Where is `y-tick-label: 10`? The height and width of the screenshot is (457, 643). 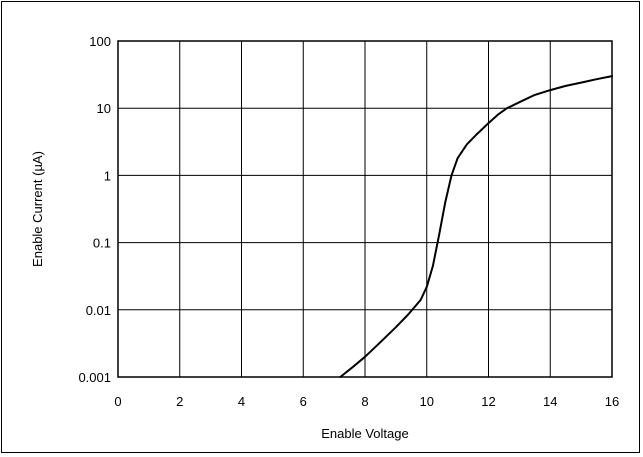
y-tick-label: 10 is located at coordinates (104, 108).